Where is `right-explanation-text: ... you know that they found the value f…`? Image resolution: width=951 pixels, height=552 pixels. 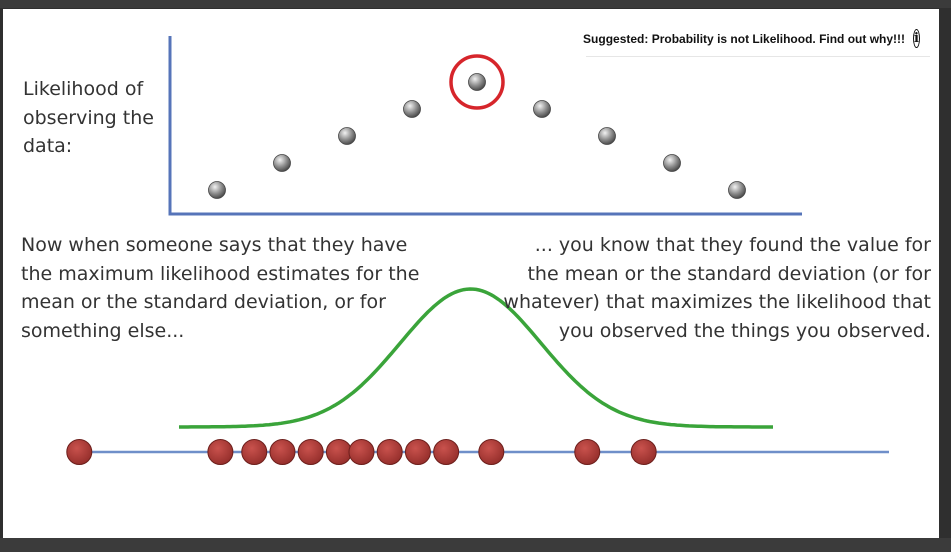 right-explanation-text: ... you know that they found the value f… is located at coordinates (717, 288).